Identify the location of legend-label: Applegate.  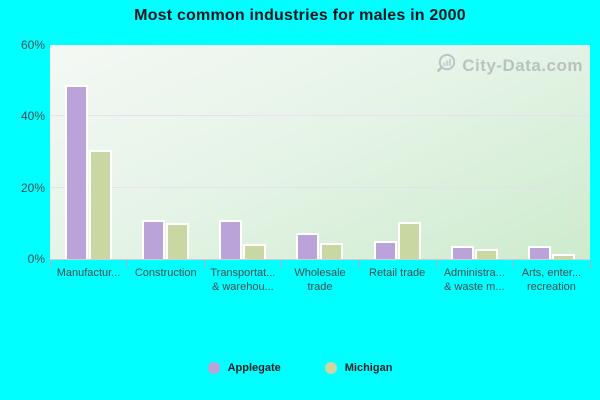
(254, 368).